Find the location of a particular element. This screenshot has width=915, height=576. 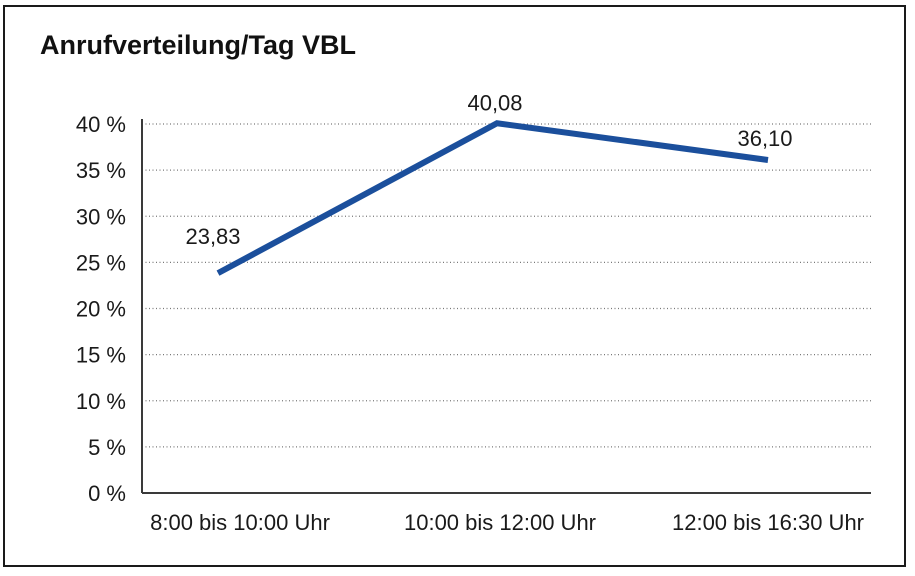

y-tick-label: 5 % is located at coordinates (107, 447).